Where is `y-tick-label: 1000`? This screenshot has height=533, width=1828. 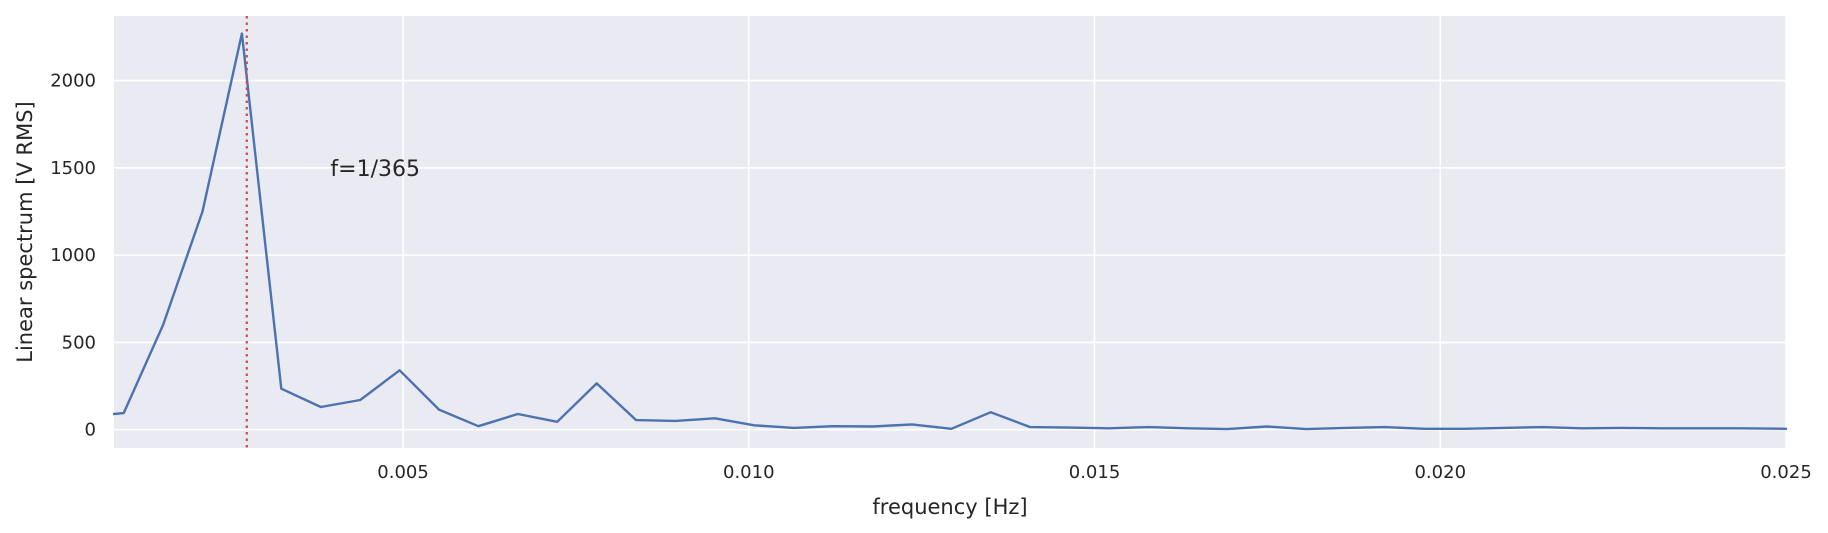 y-tick-label: 1000 is located at coordinates (73, 255).